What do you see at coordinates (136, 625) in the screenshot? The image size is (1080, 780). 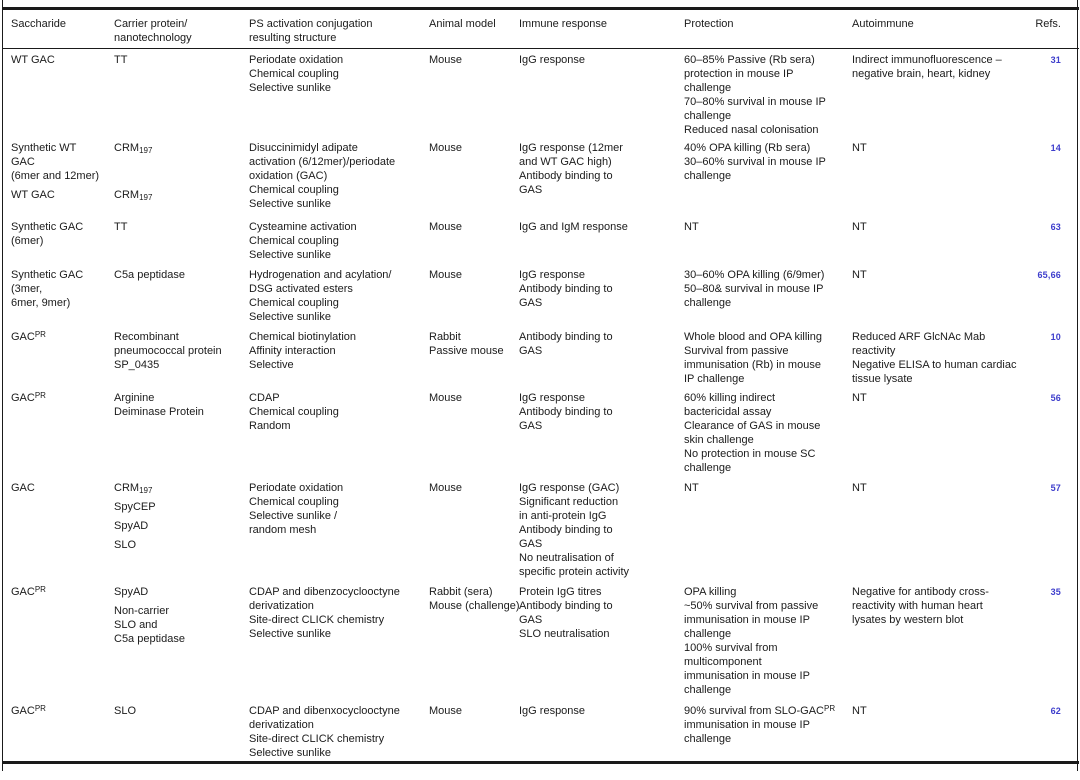 I see `text-line: SLO and` at bounding box center [136, 625].